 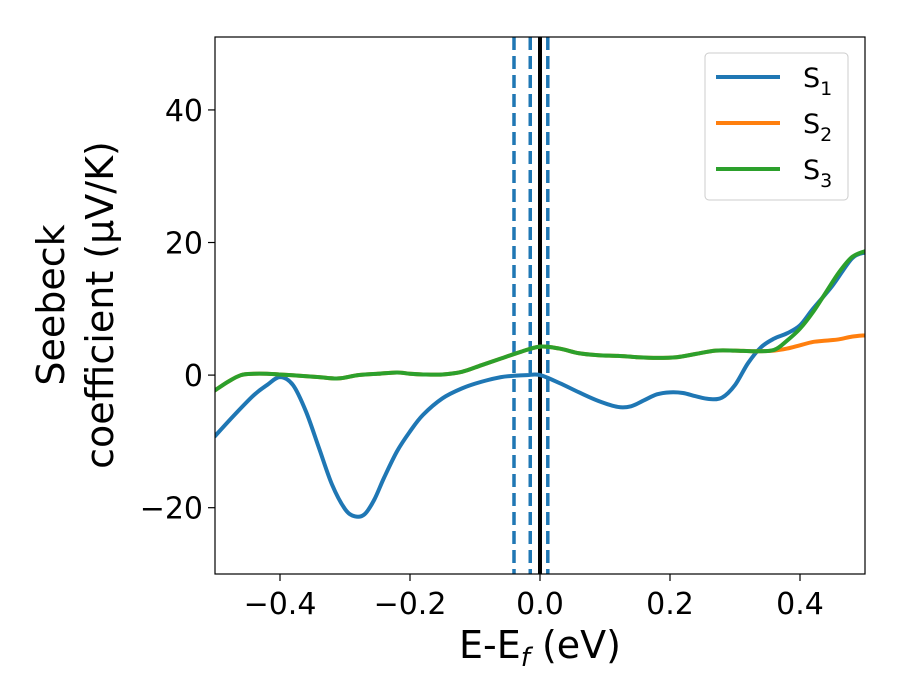 I want to click on y-tick-label: 0, so click(x=193, y=376).